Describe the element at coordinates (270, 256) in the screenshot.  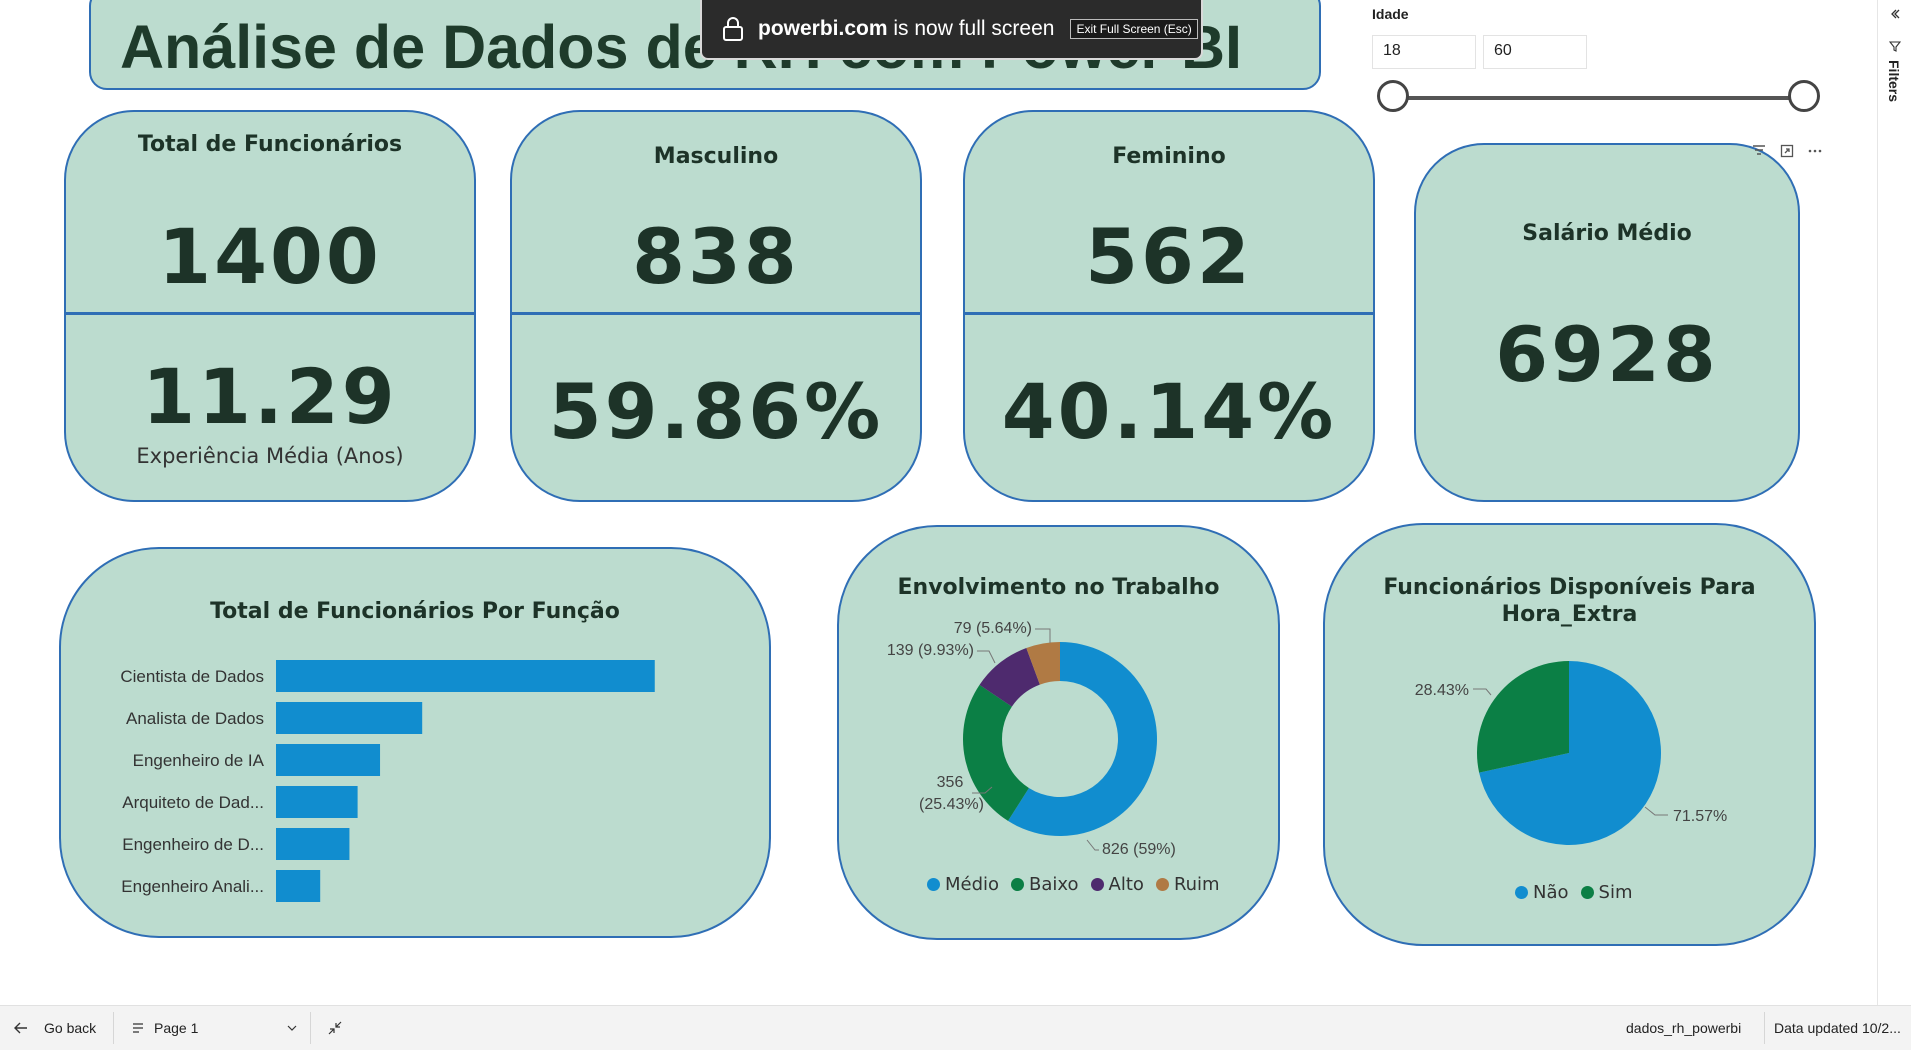
I see `kpi-value: 1400` at that location.